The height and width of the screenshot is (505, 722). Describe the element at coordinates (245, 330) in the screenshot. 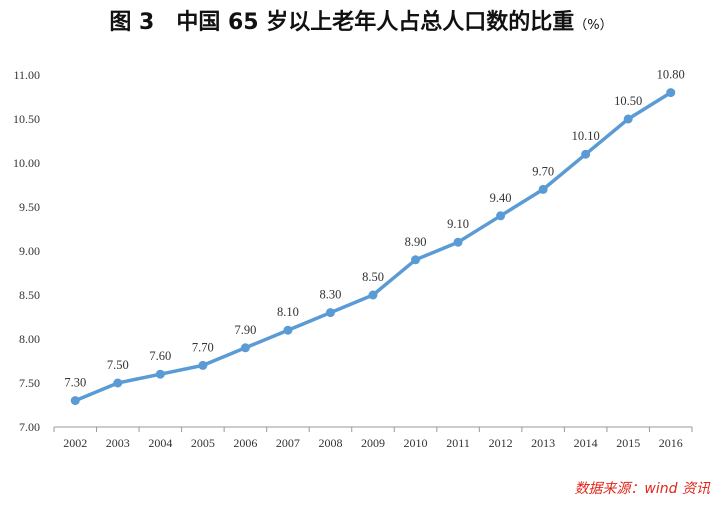

I see `data-label: 7.90` at that location.